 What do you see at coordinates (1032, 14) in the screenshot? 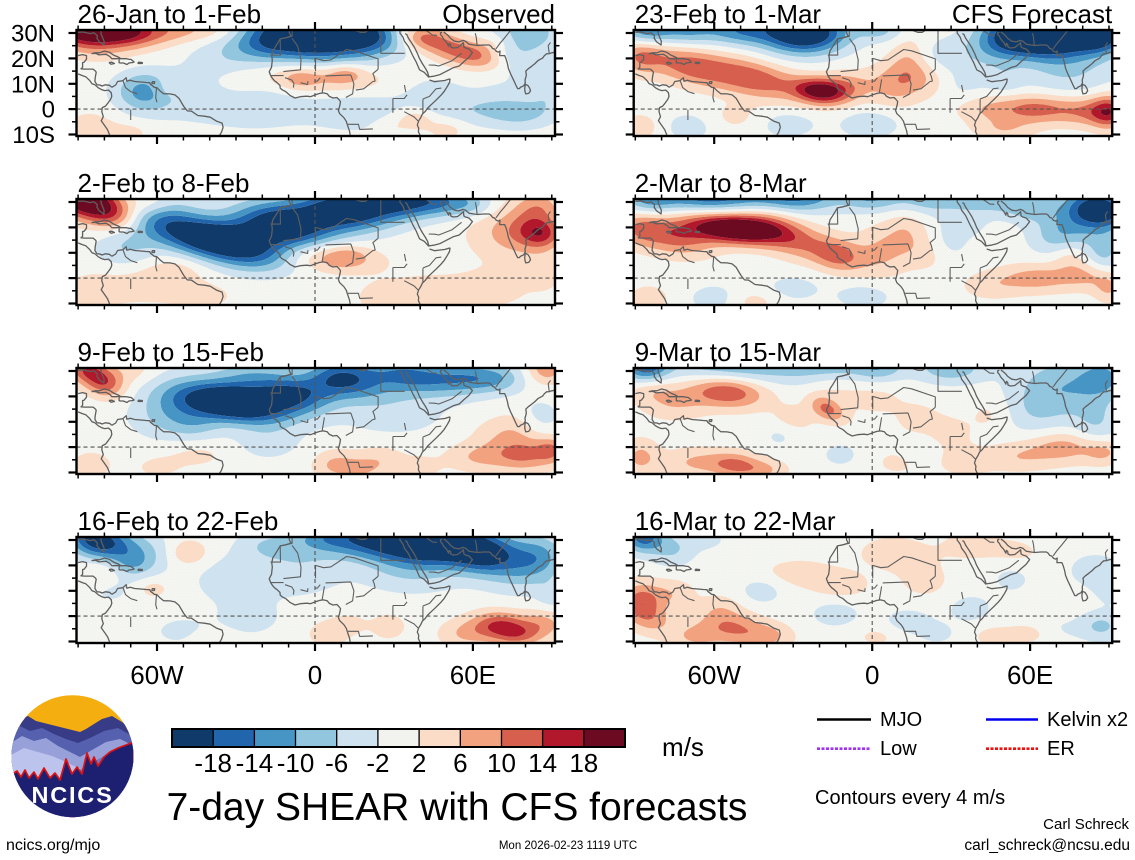
I see `svg-text: CFS Forecast` at bounding box center [1032, 14].